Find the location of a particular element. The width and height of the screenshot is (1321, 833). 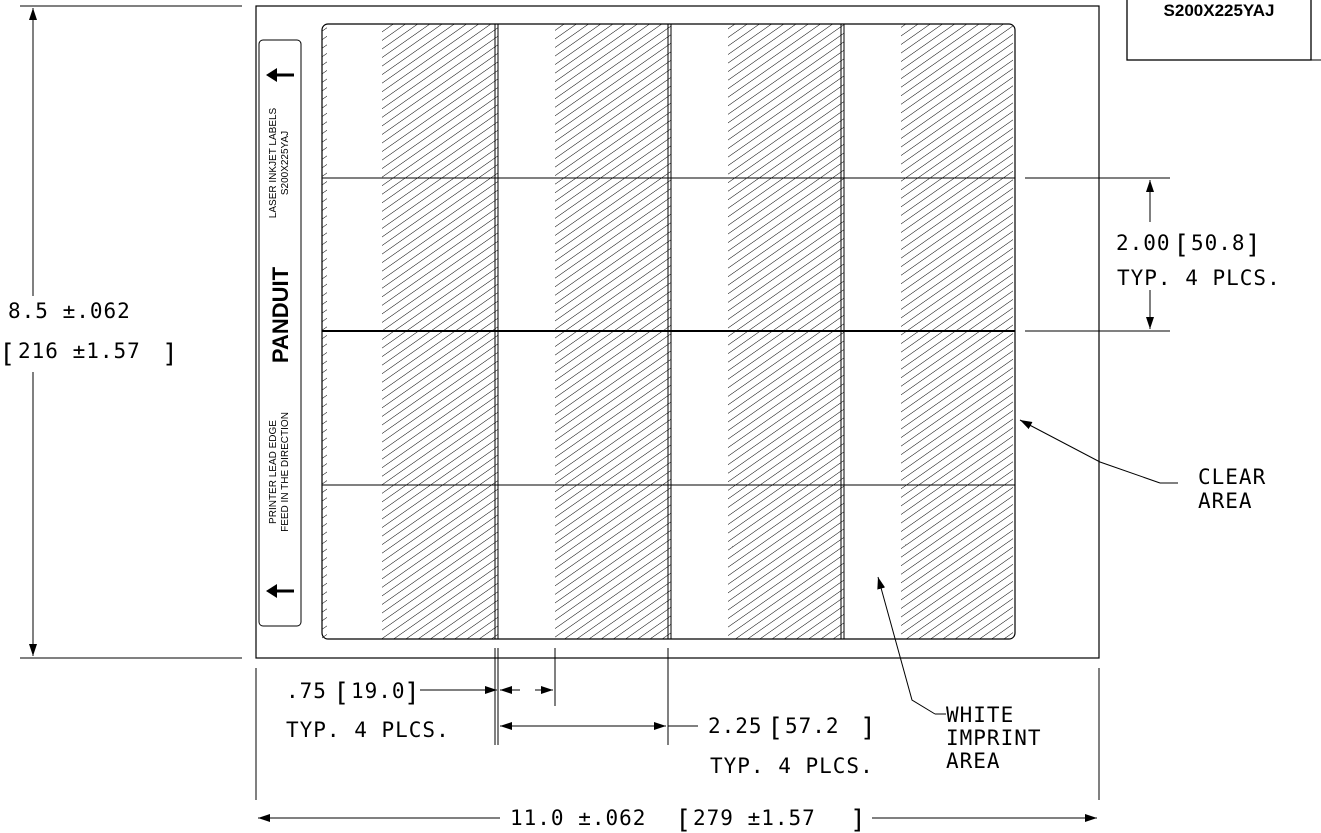

width-metric: 279 ±1.57 is located at coordinates (754, 818).